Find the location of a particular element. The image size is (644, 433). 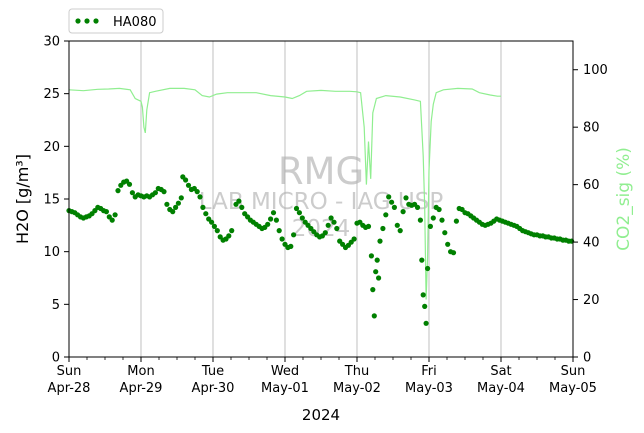

x-tick-label: May-01 is located at coordinates (285, 388).